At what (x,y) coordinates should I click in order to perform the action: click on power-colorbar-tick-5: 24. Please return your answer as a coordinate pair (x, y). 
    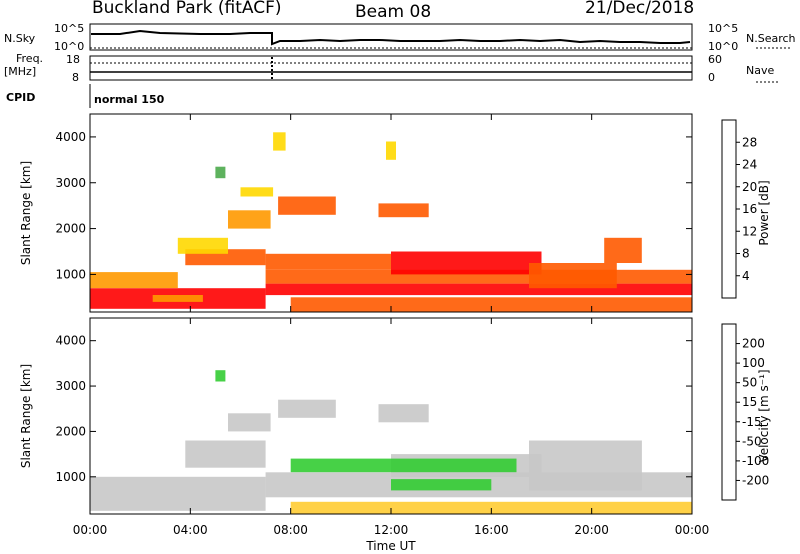
    Looking at the image, I should click on (749, 165).